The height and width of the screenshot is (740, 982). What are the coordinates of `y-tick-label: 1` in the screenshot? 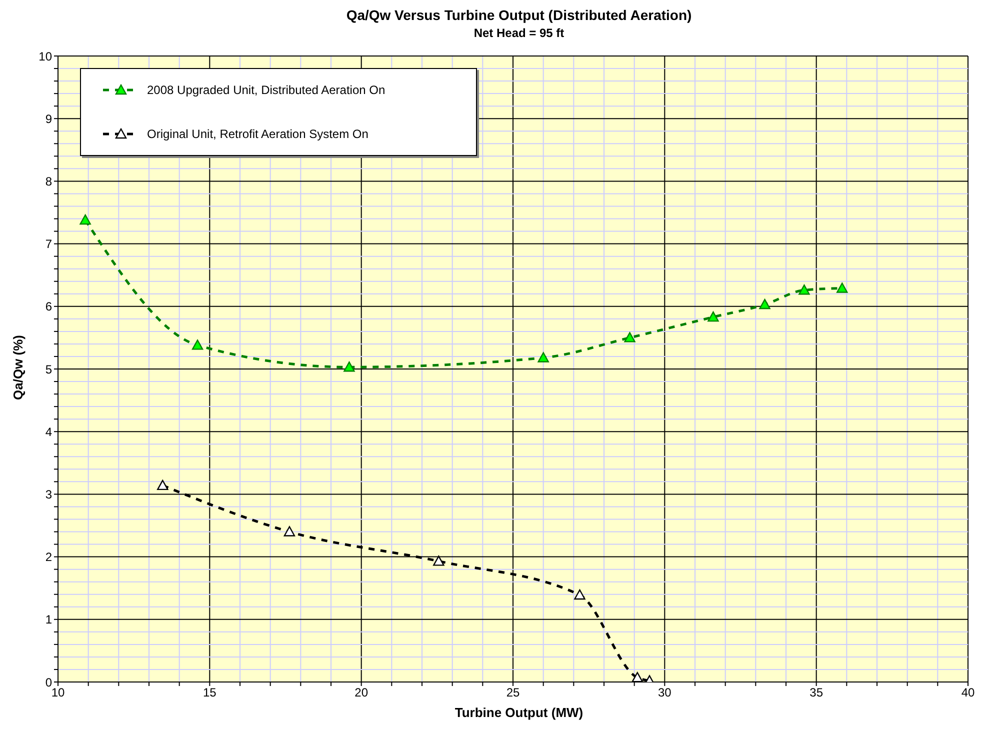 It's located at (48, 619).